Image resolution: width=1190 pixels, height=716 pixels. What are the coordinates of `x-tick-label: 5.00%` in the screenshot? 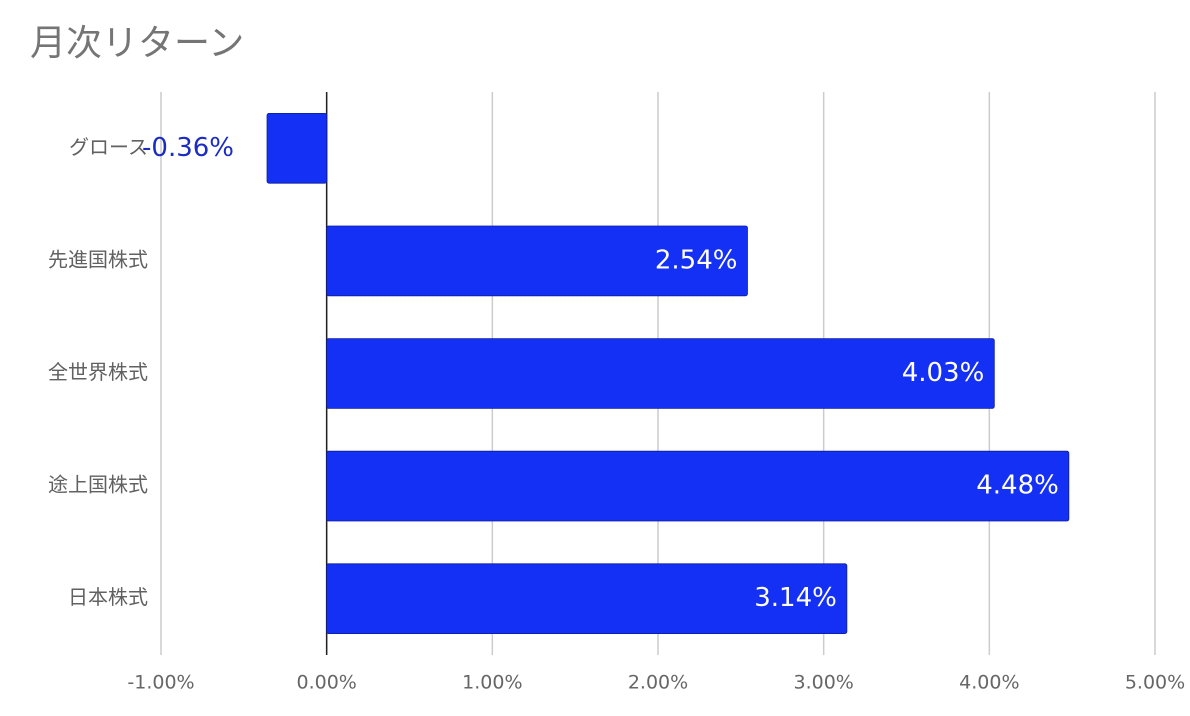 It's located at (1155, 683).